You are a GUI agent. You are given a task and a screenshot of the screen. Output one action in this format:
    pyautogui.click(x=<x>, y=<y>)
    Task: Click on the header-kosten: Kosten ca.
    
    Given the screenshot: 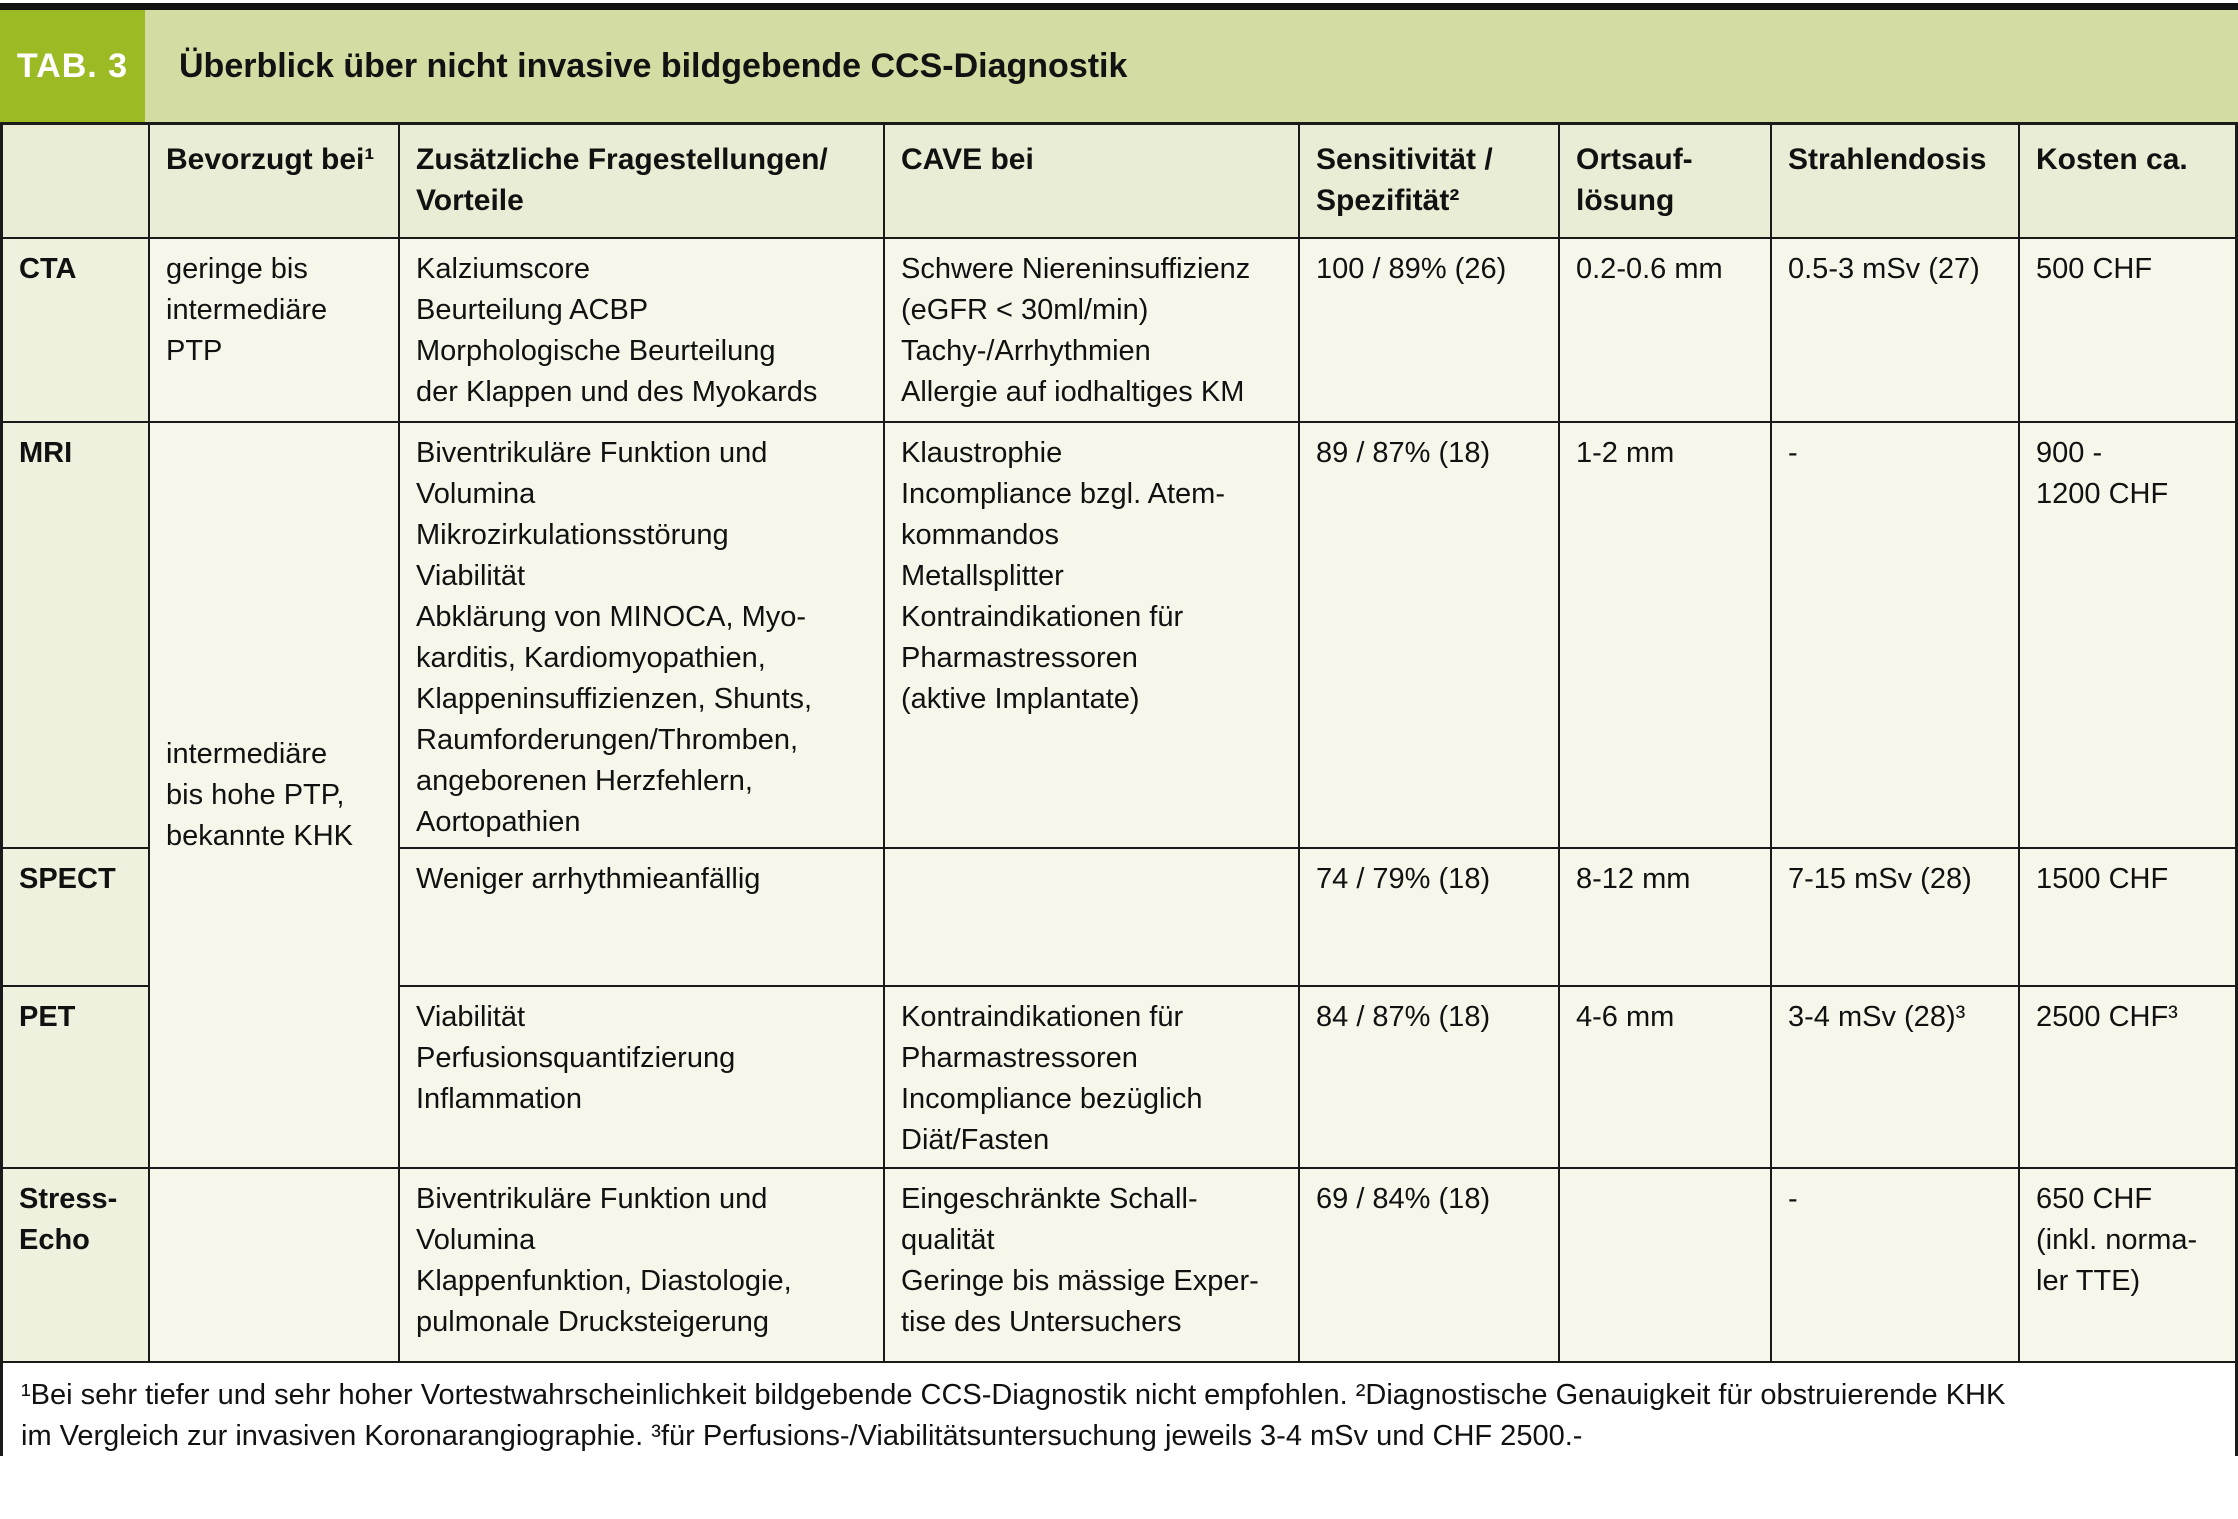 What is the action you would take?
    pyautogui.click(x=2127, y=181)
    